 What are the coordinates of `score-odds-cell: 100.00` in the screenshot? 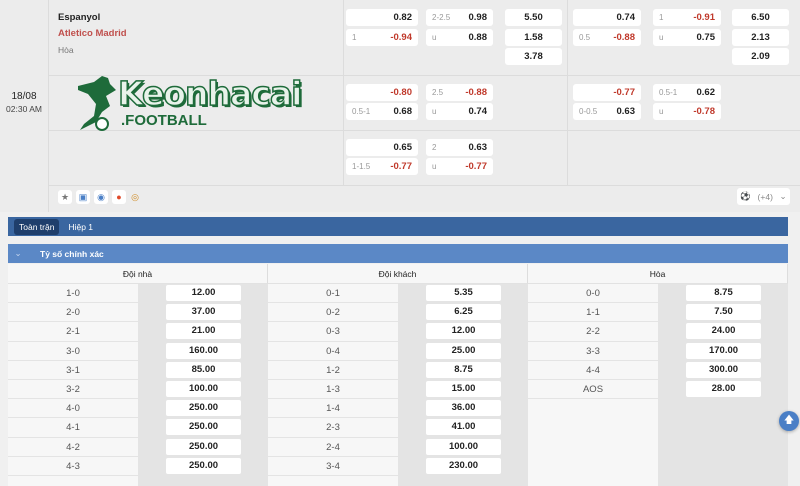 It's located at (463, 446).